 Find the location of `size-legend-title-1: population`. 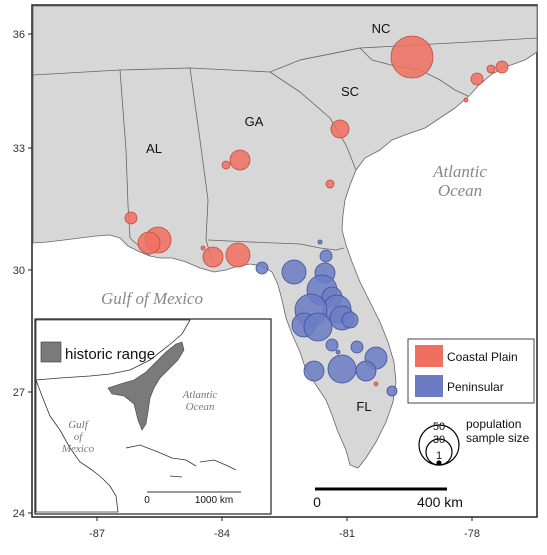

size-legend-title-1: population is located at coordinates (493, 424).